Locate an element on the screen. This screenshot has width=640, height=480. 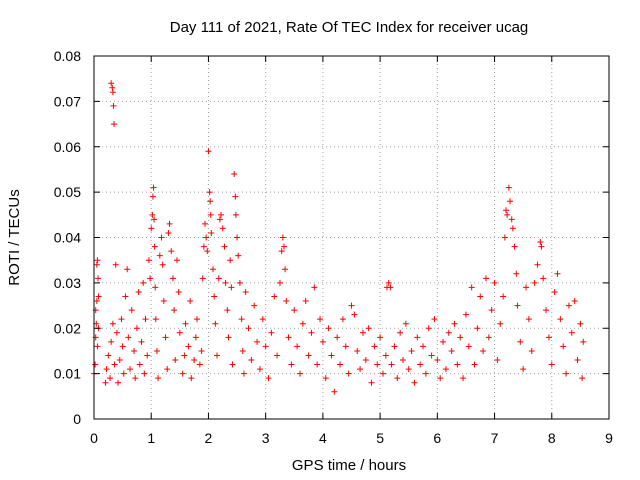
x-tick-label: 3 is located at coordinates (266, 438).